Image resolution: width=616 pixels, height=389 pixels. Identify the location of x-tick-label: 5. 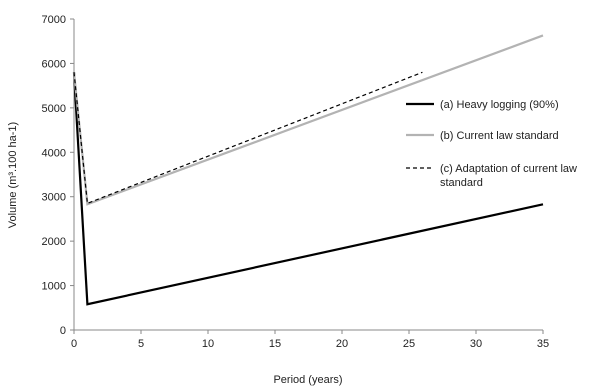
(141, 344).